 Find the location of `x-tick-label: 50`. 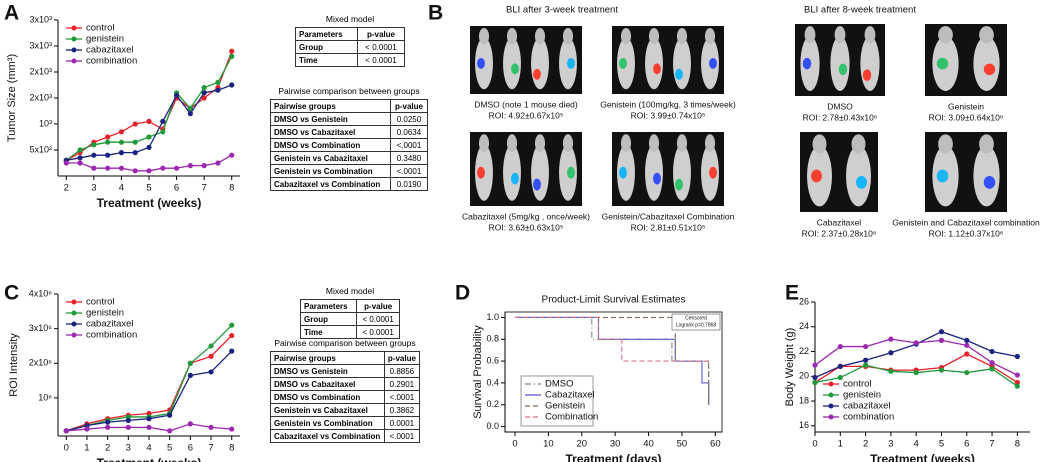

x-tick-label: 50 is located at coordinates (682, 444).